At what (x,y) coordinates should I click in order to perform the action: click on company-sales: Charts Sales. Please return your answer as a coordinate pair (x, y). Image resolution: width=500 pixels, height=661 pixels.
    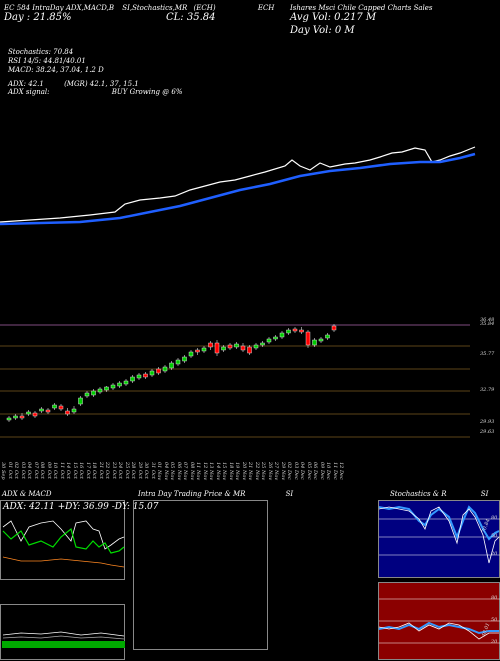
    Looking at the image, I should click on (410, 8).